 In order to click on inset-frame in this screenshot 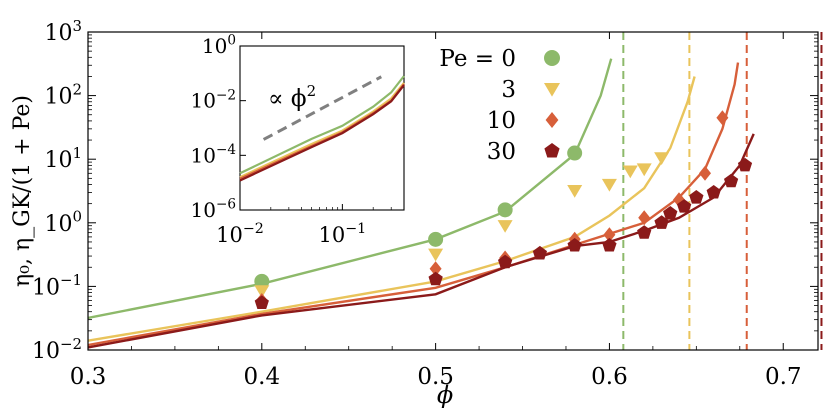, I will do `click(322, 128)`.